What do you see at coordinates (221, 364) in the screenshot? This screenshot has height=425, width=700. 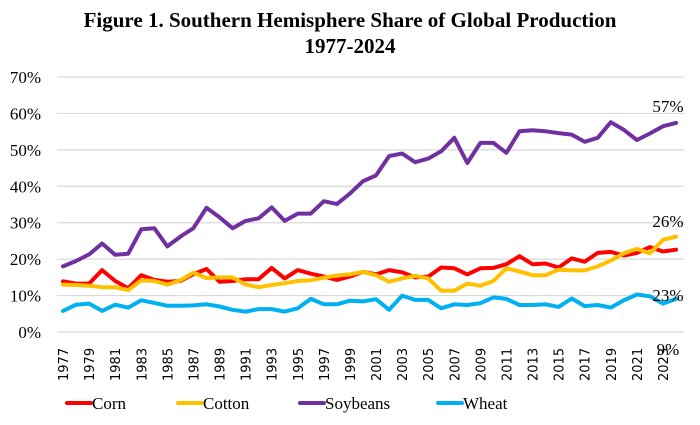 I see `x-tick-label: 1989` at bounding box center [221, 364].